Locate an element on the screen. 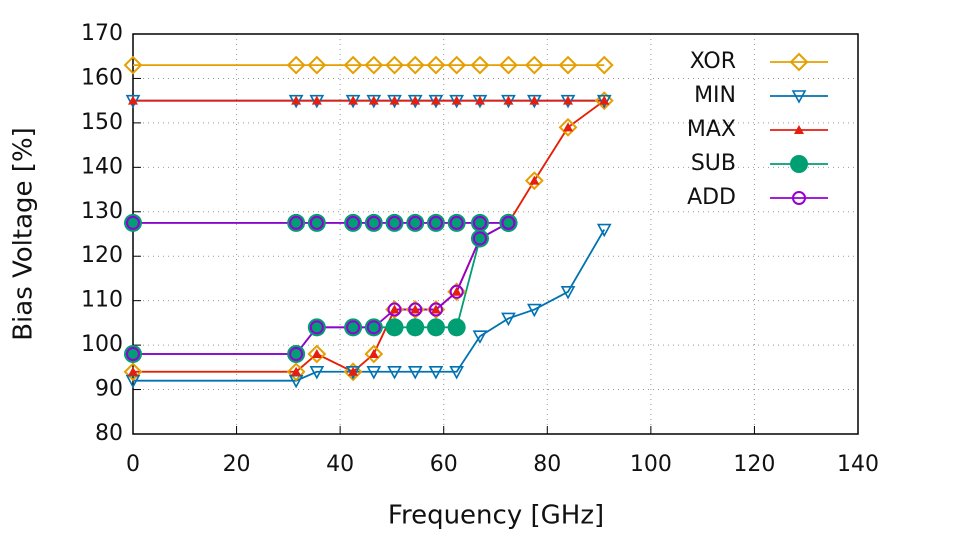 This screenshot has height=542, width=972. legend-label: SUB is located at coordinates (713, 163).